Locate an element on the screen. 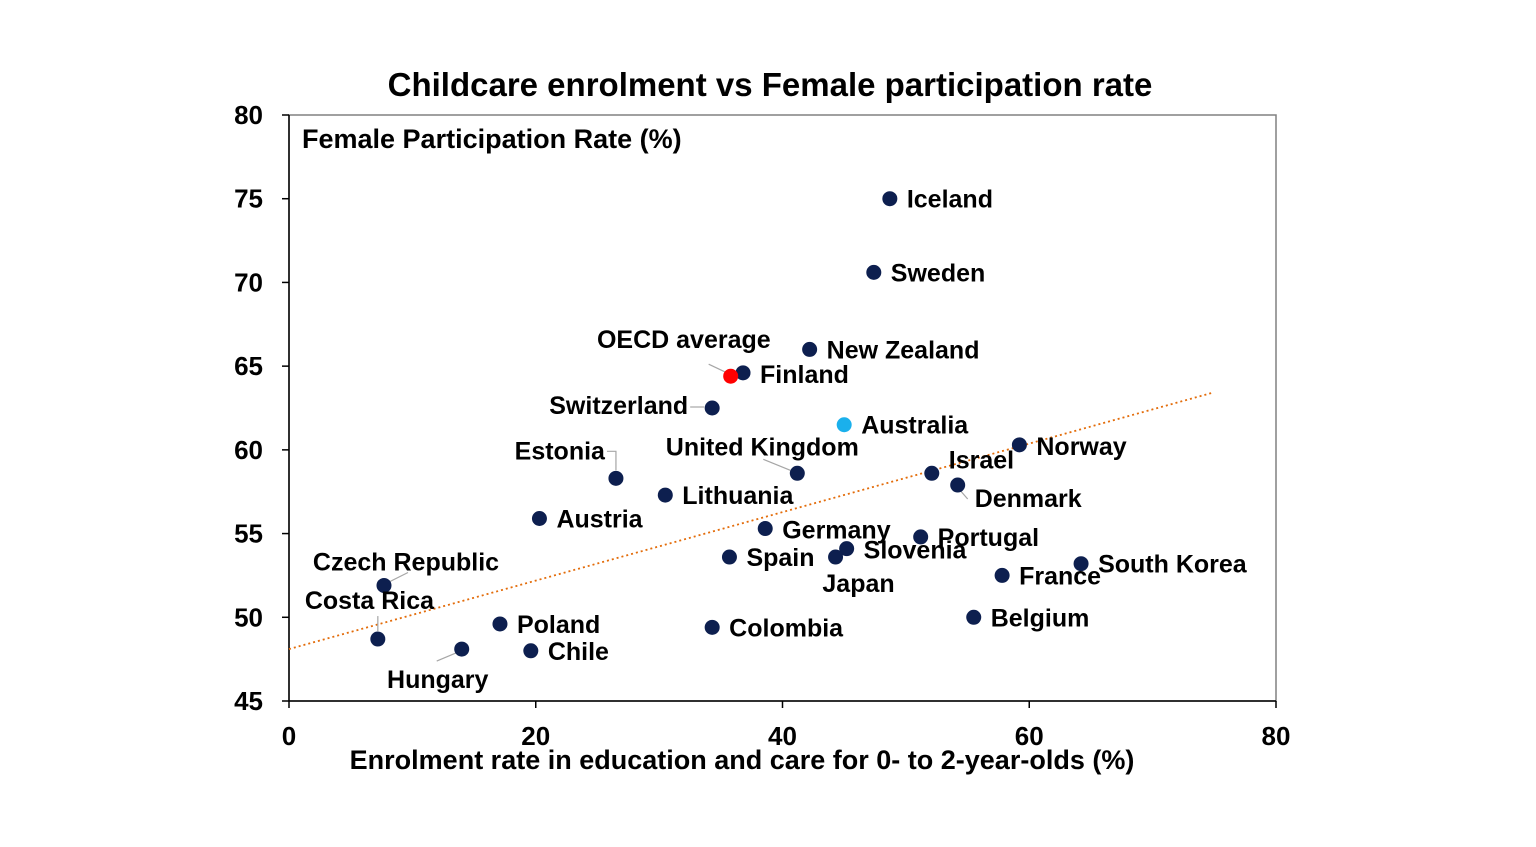  leader-line-oecd-average is located at coordinates (718, 368).